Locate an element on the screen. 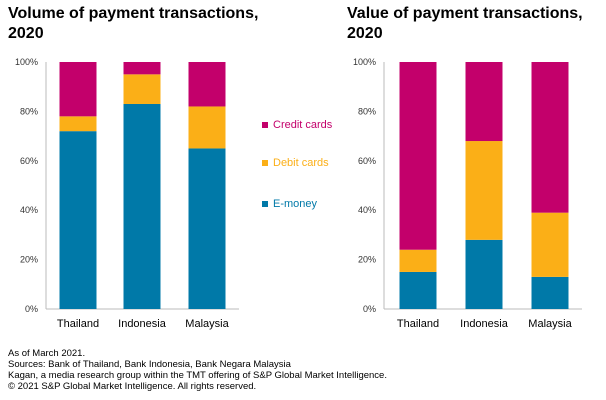  volume-bar-thailand-debit-cards is located at coordinates (78, 124).